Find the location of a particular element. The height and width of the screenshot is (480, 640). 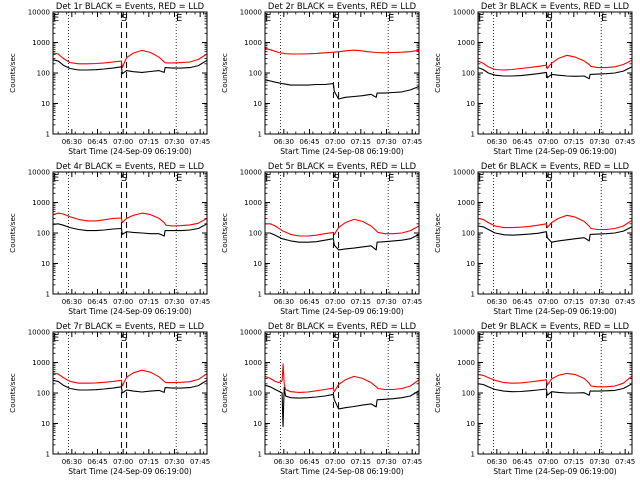

y-axis-label: Counts/sec is located at coordinates (437, 73).